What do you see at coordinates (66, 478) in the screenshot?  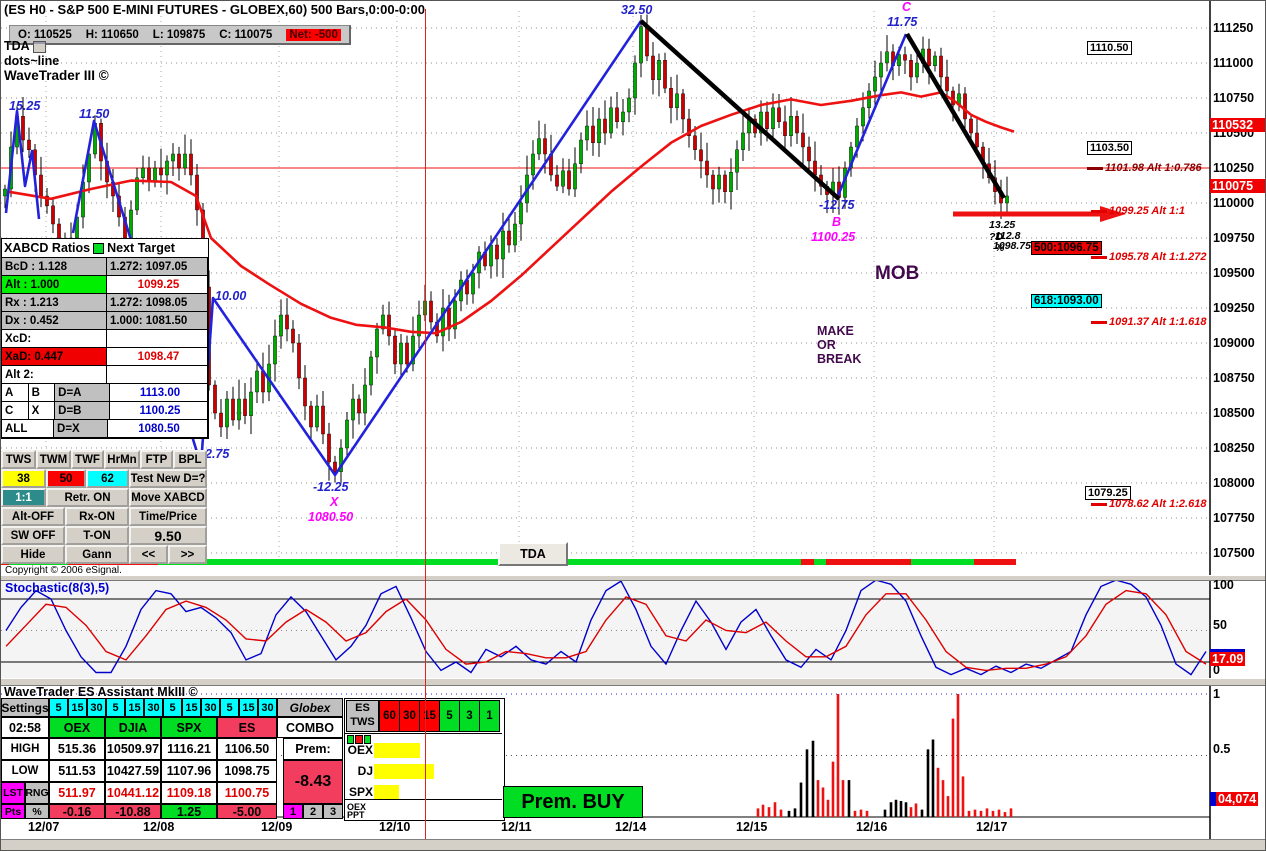 I see `panel-button-50: 50` at bounding box center [66, 478].